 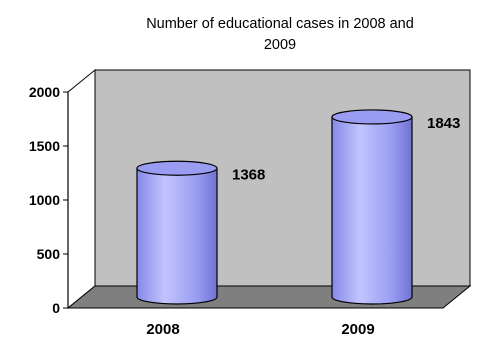 I want to click on y-axis: 0 500 1000 1500 2000, so click(x=48, y=200).